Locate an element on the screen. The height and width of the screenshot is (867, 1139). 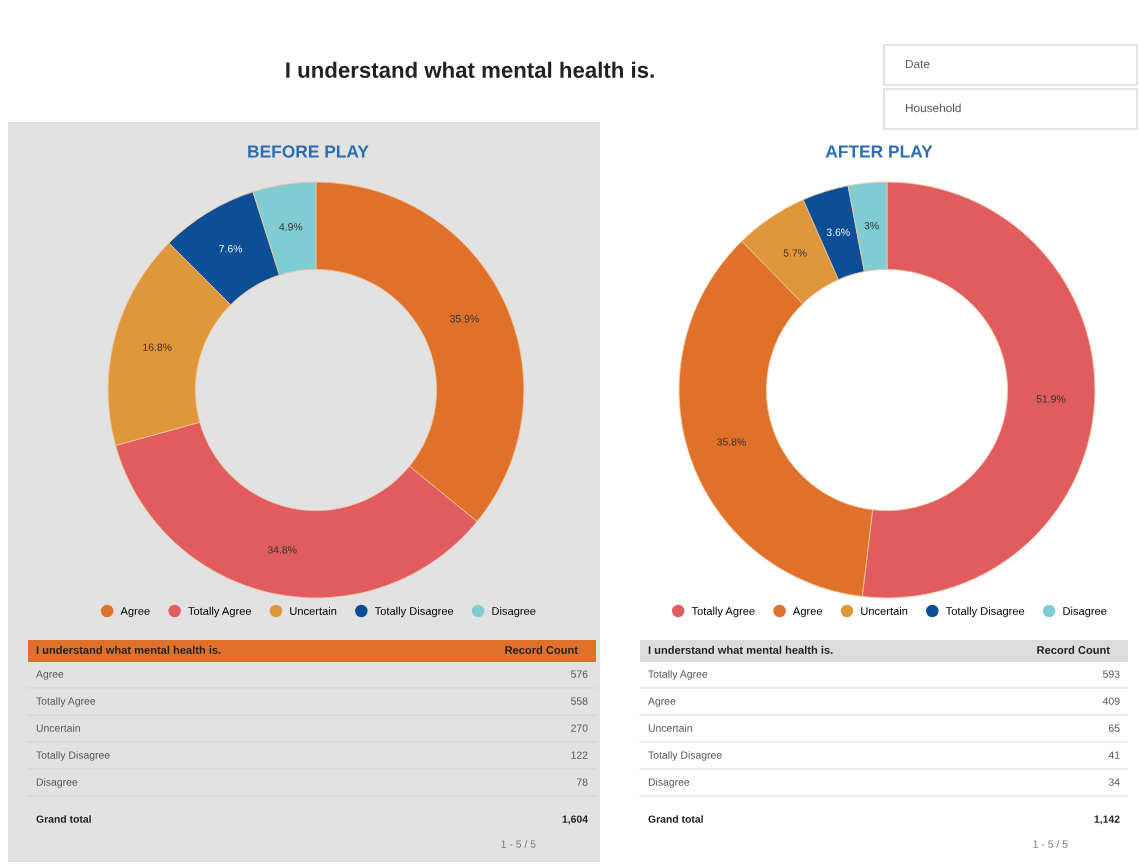
data-label: 3.6% is located at coordinates (838, 232).